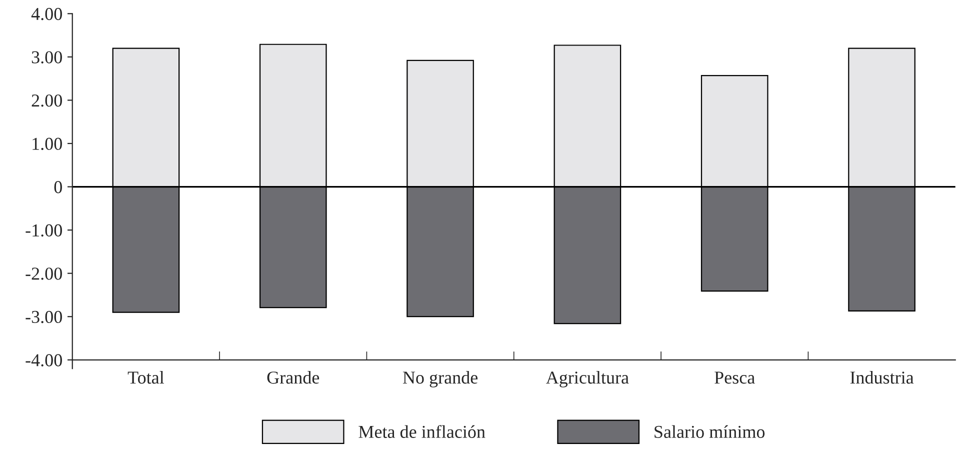  What do you see at coordinates (44, 317) in the screenshot?
I see `y-tick-label: -3.00` at bounding box center [44, 317].